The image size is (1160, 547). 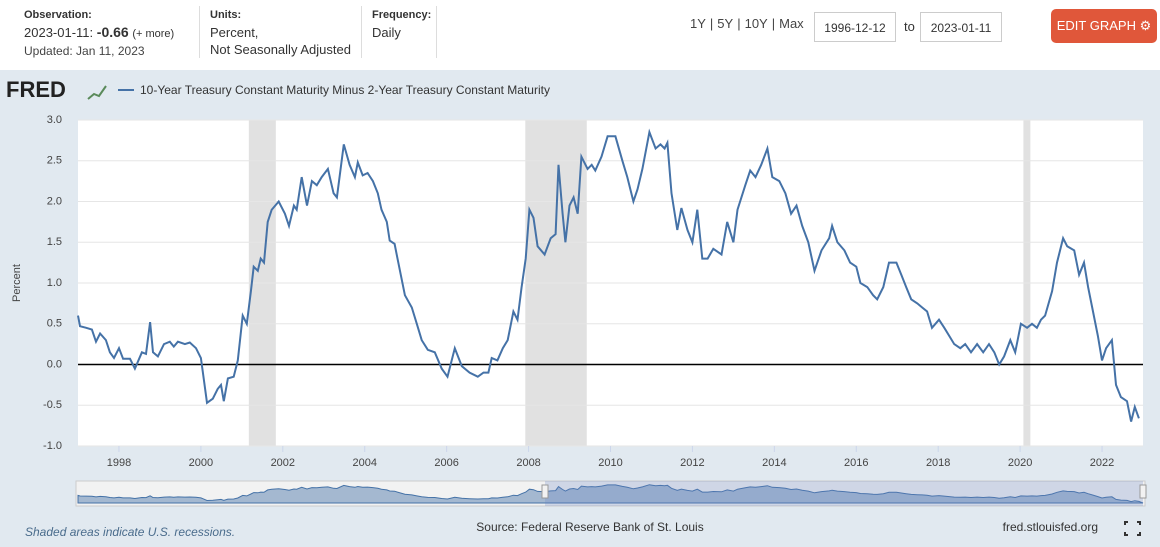 I want to click on end-date-input: 2023-01-11, so click(x=961, y=27).